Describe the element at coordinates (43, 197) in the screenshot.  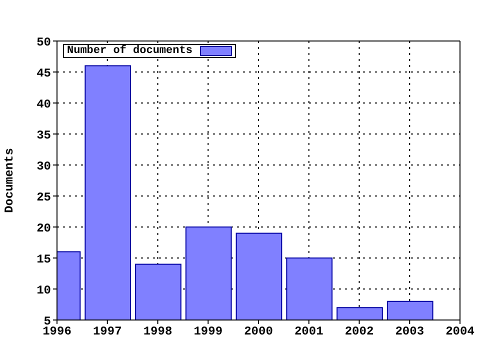
I see `y-tick-label: 25` at that location.